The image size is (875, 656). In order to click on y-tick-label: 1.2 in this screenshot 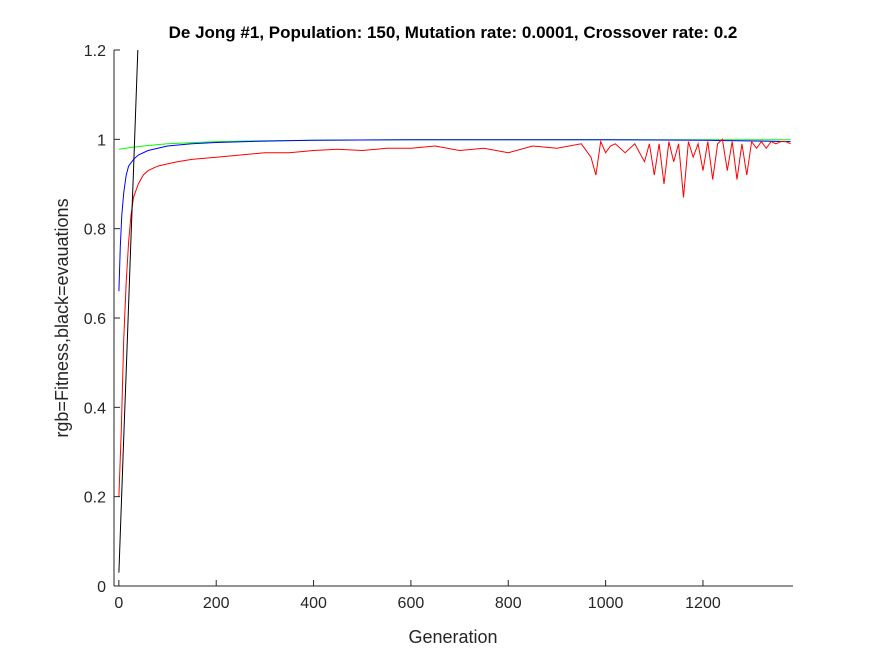, I will do `click(95, 51)`.